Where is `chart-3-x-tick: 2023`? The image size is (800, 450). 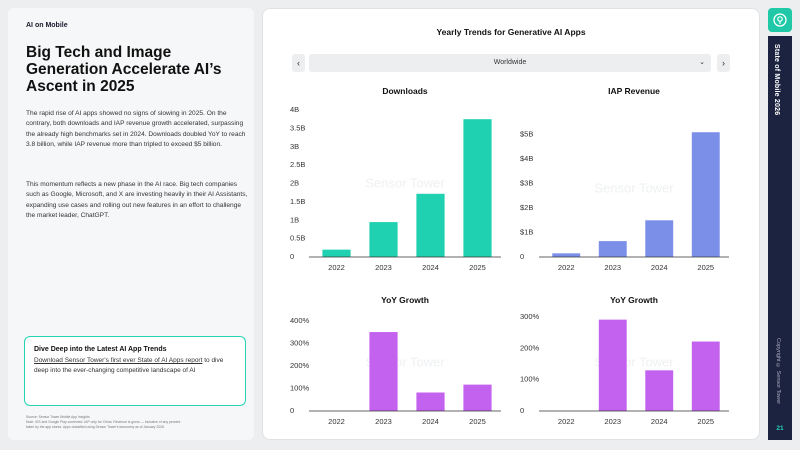
chart-3-x-tick: 2023 is located at coordinates (383, 421).